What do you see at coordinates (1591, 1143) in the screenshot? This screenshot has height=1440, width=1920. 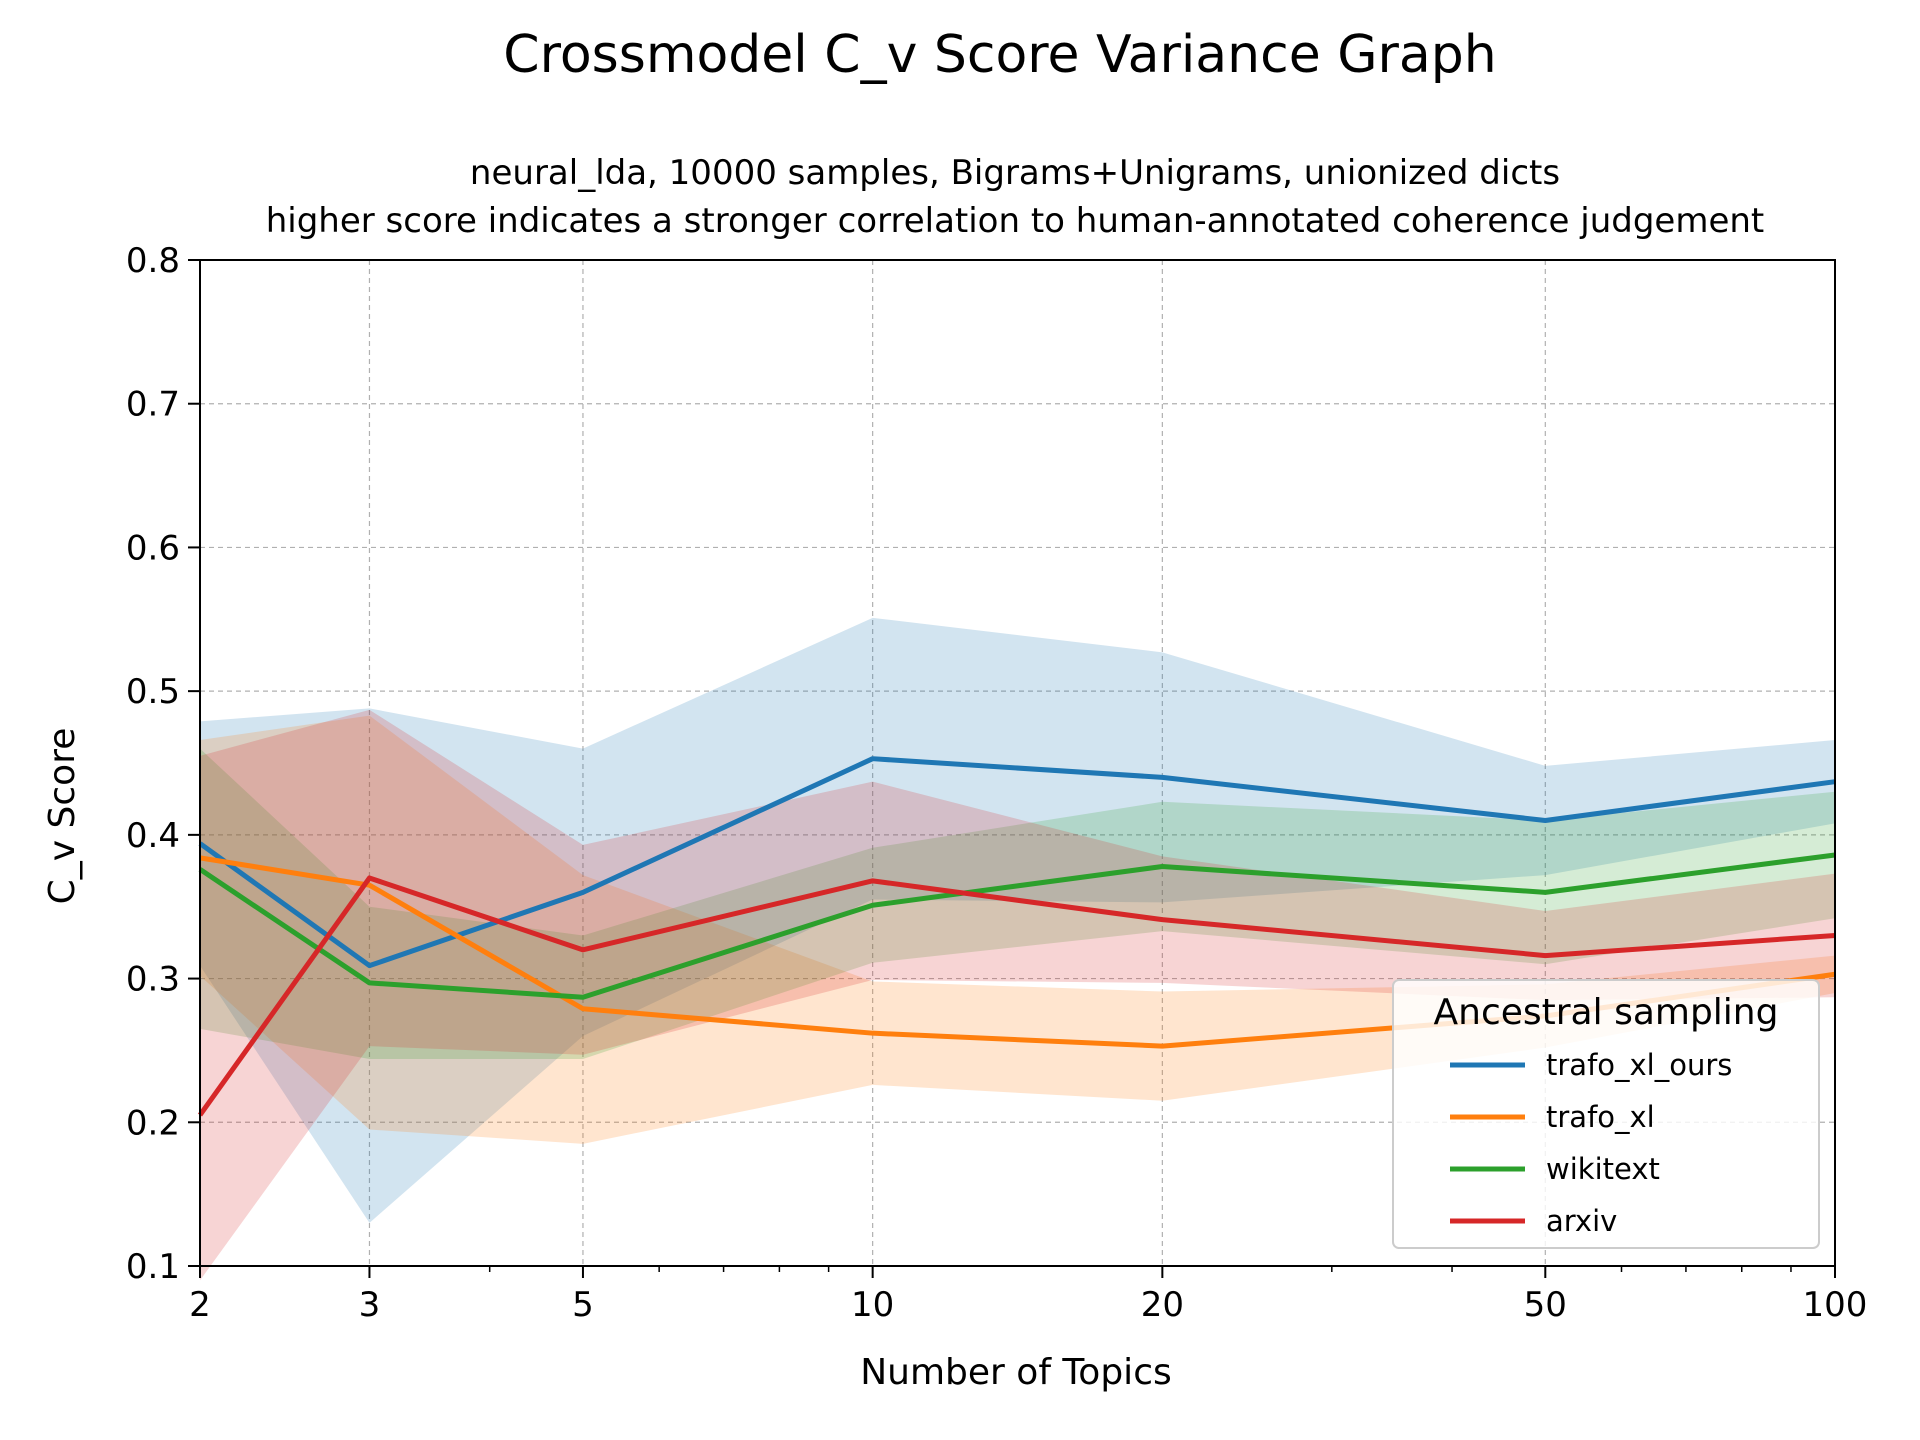 I see `legend-items: trafo_xl_ours trafo_xl wikitext arxiv` at bounding box center [1591, 1143].